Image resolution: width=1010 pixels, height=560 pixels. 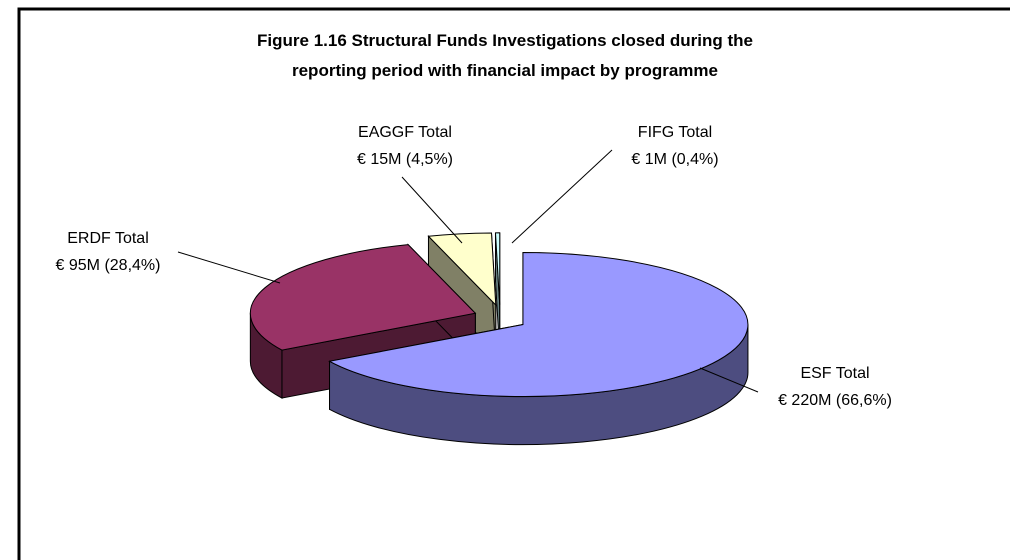 I want to click on slice-value-label: € 1M (0,4%), so click(x=674, y=159).